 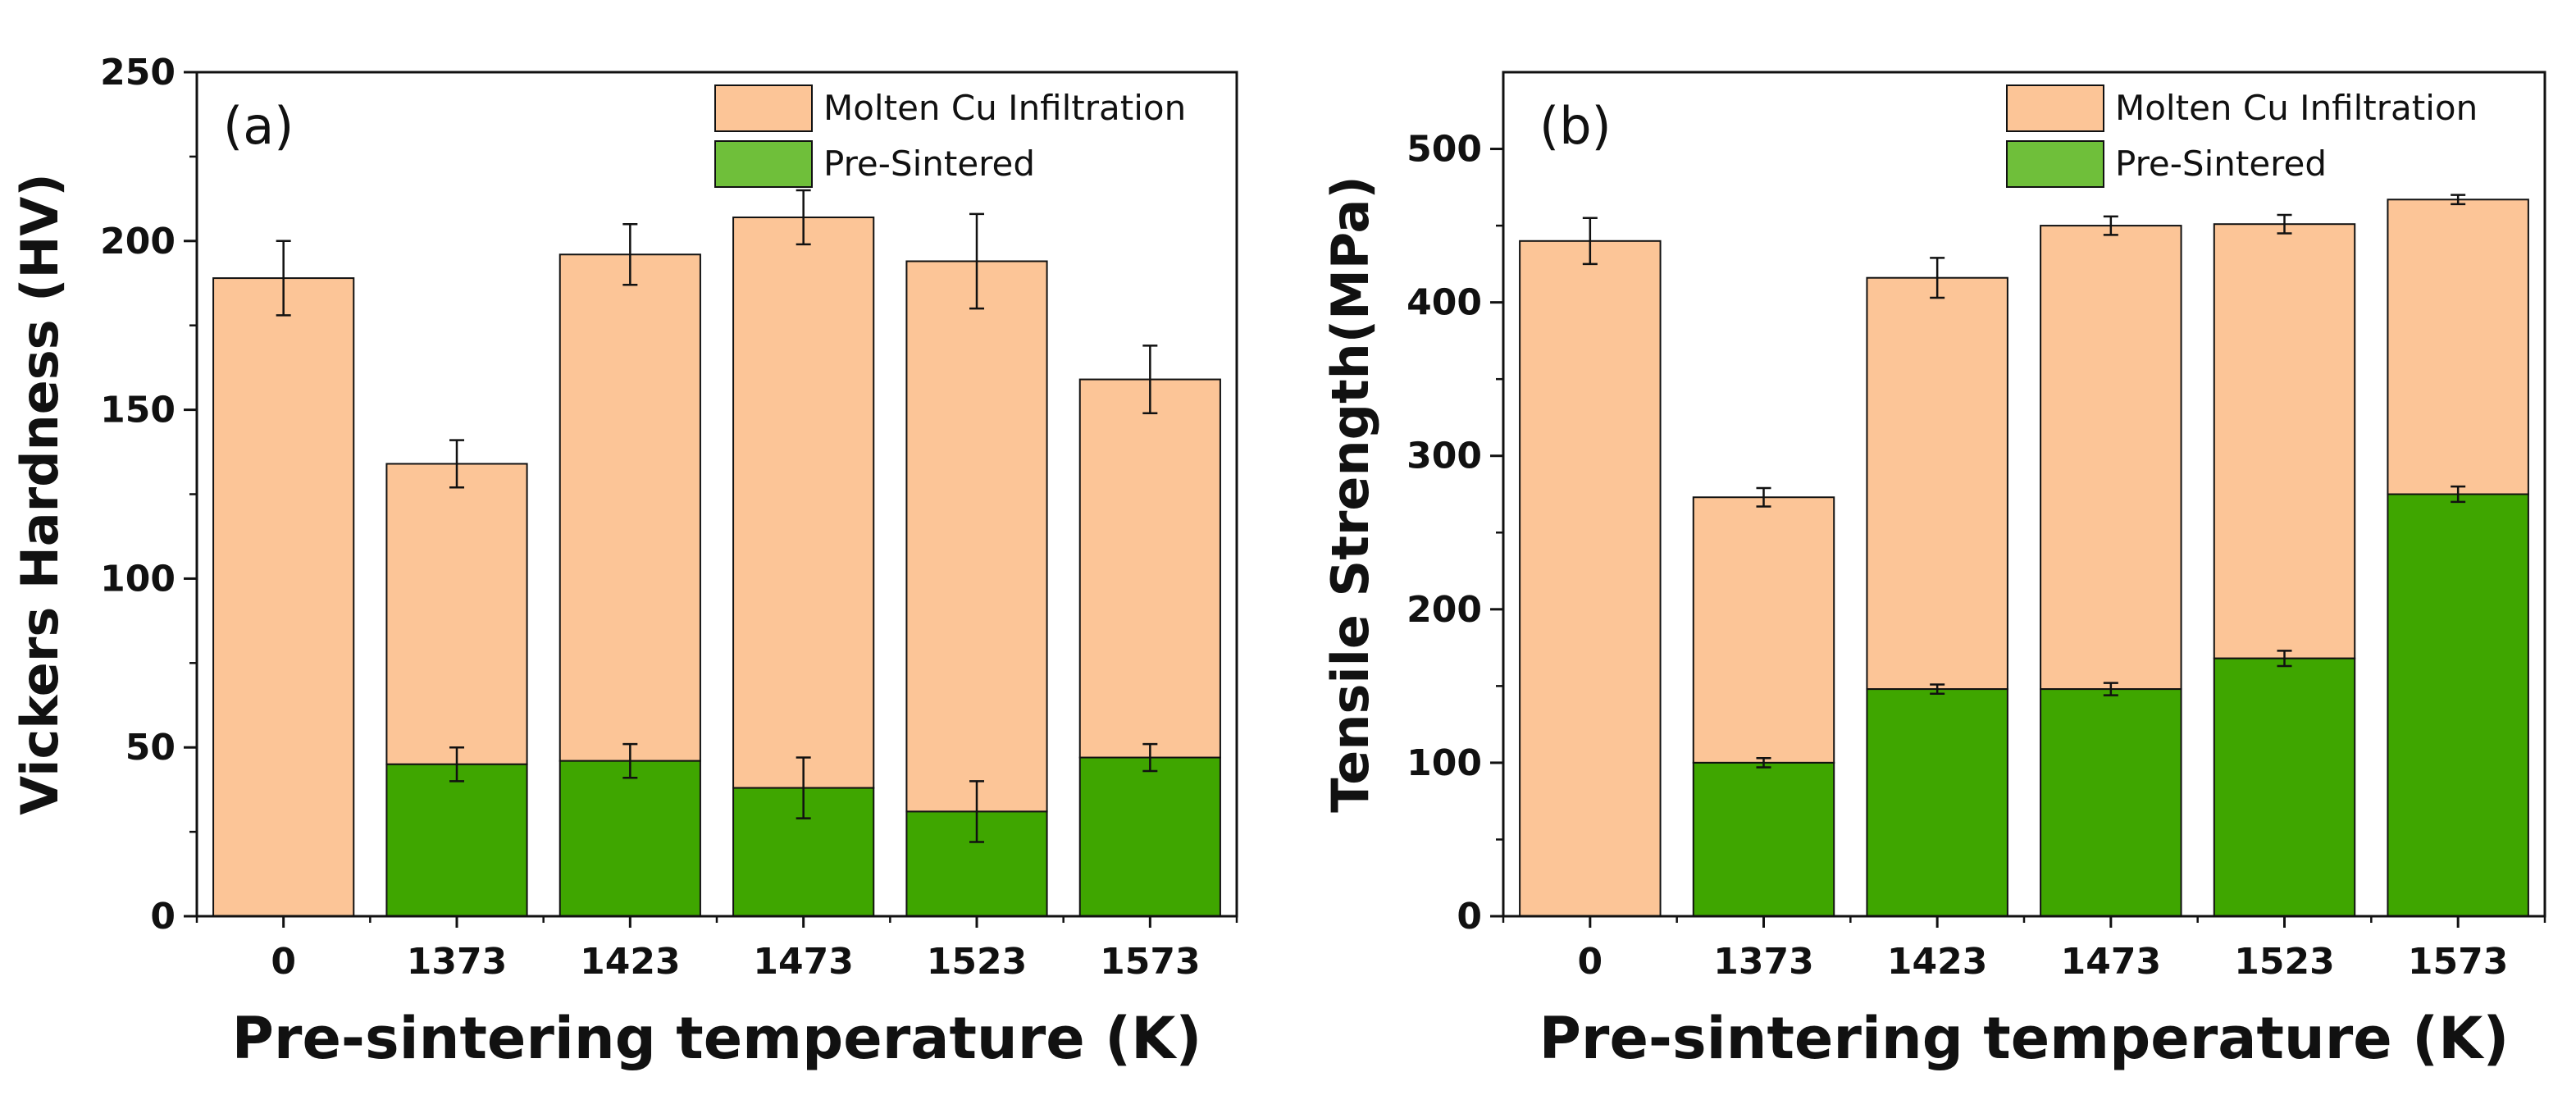 I want to click on y-tick-label-50: 50, so click(x=150, y=748).